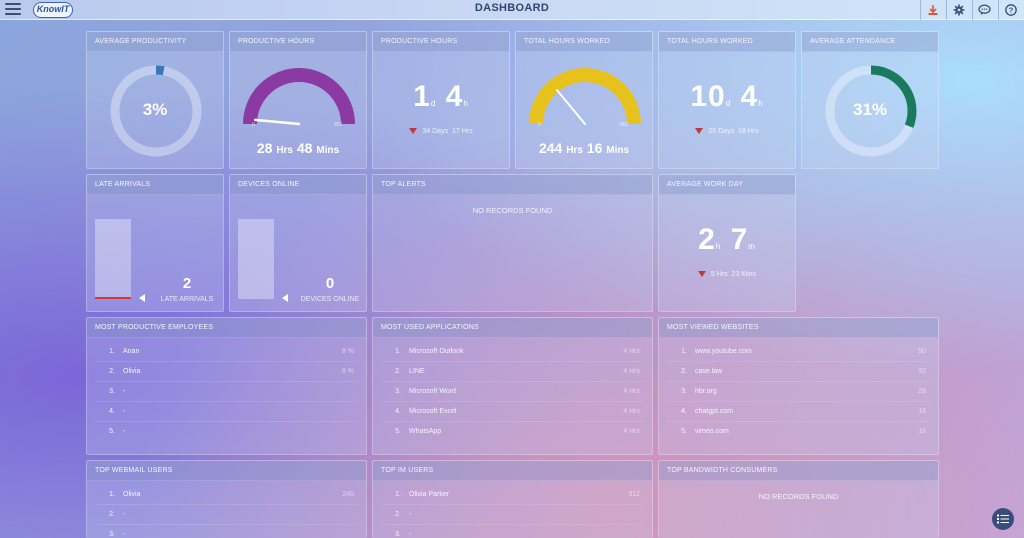 Image resolution: width=1024 pixels, height=538 pixels. What do you see at coordinates (922, 351) in the screenshot?
I see `row-value: 50` at bounding box center [922, 351].